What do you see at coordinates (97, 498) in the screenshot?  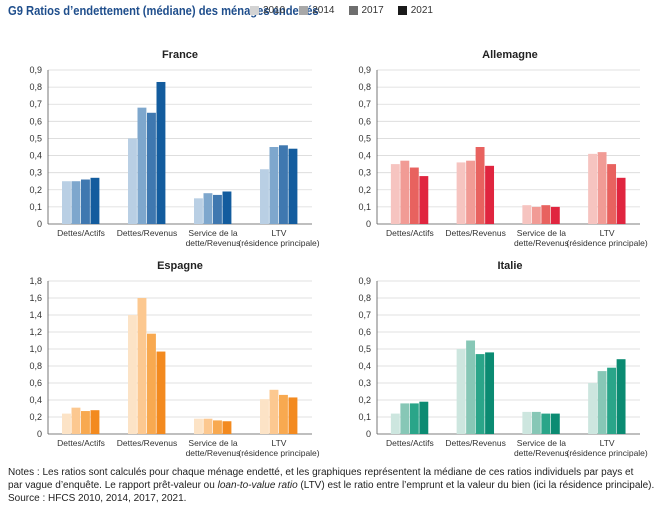 I see `notes-source: Source : HFCS 2010, 2014, 2017, 2021.` at bounding box center [97, 498].